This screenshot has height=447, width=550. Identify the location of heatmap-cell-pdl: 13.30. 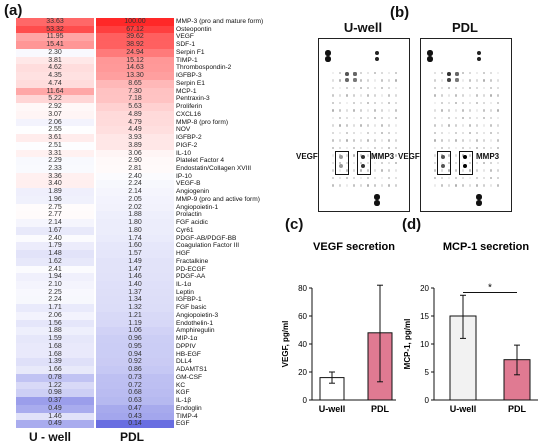
(135, 76).